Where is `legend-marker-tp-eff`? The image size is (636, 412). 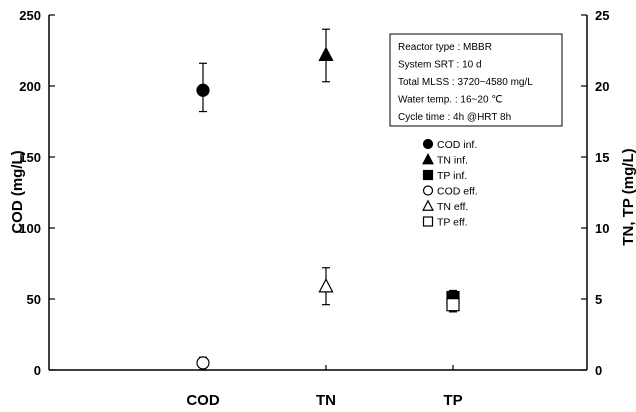
legend-marker-tp-eff is located at coordinates (428, 221).